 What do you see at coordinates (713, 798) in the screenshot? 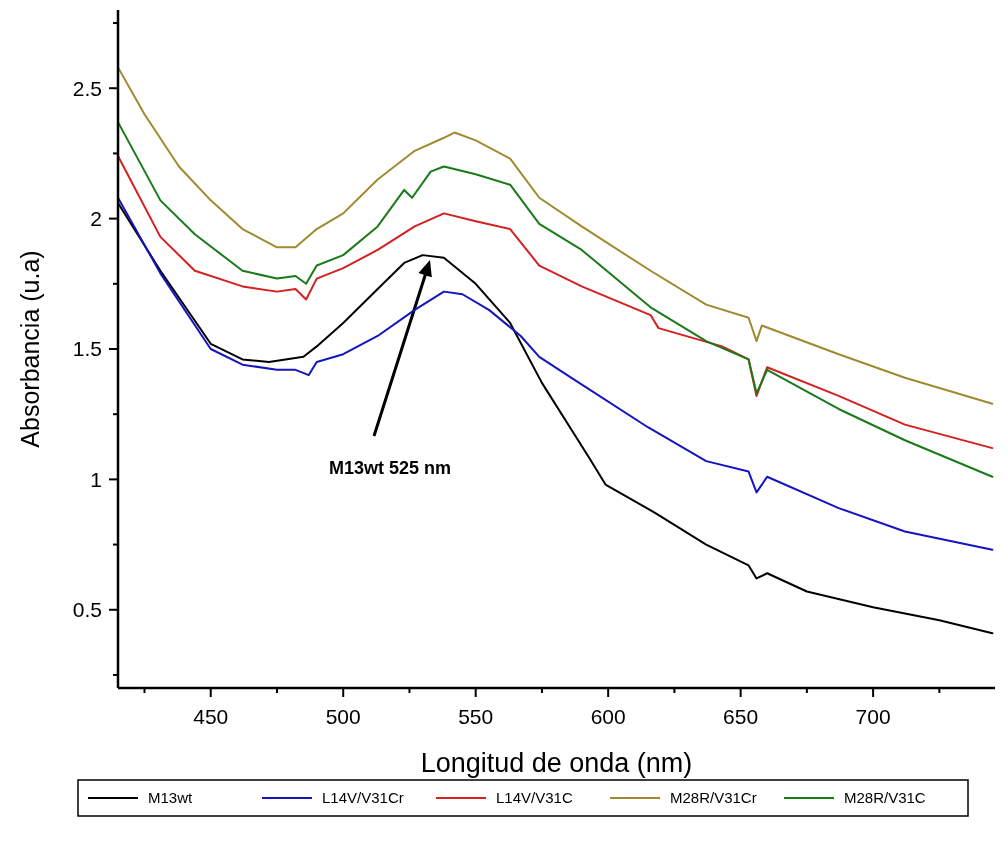
I see `legend-label: M28R/V31Cr` at bounding box center [713, 798].